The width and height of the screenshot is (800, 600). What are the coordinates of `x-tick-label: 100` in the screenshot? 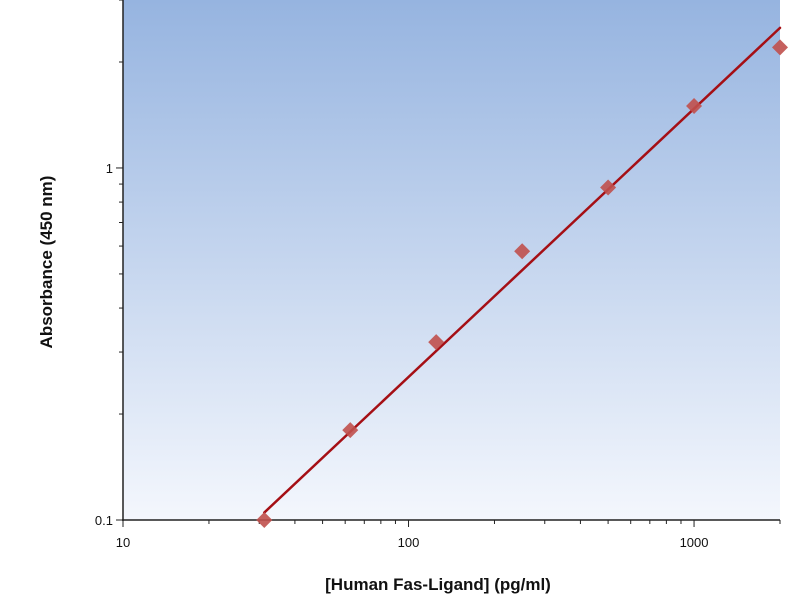 It's located at (409, 542).